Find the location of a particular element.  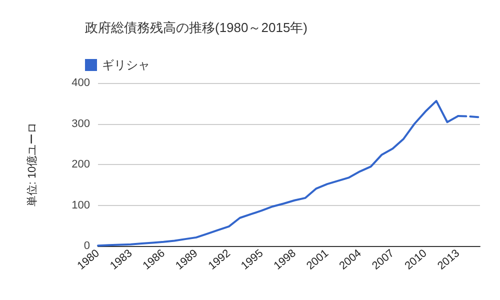

y-tick-label: 100 is located at coordinates (81, 205).